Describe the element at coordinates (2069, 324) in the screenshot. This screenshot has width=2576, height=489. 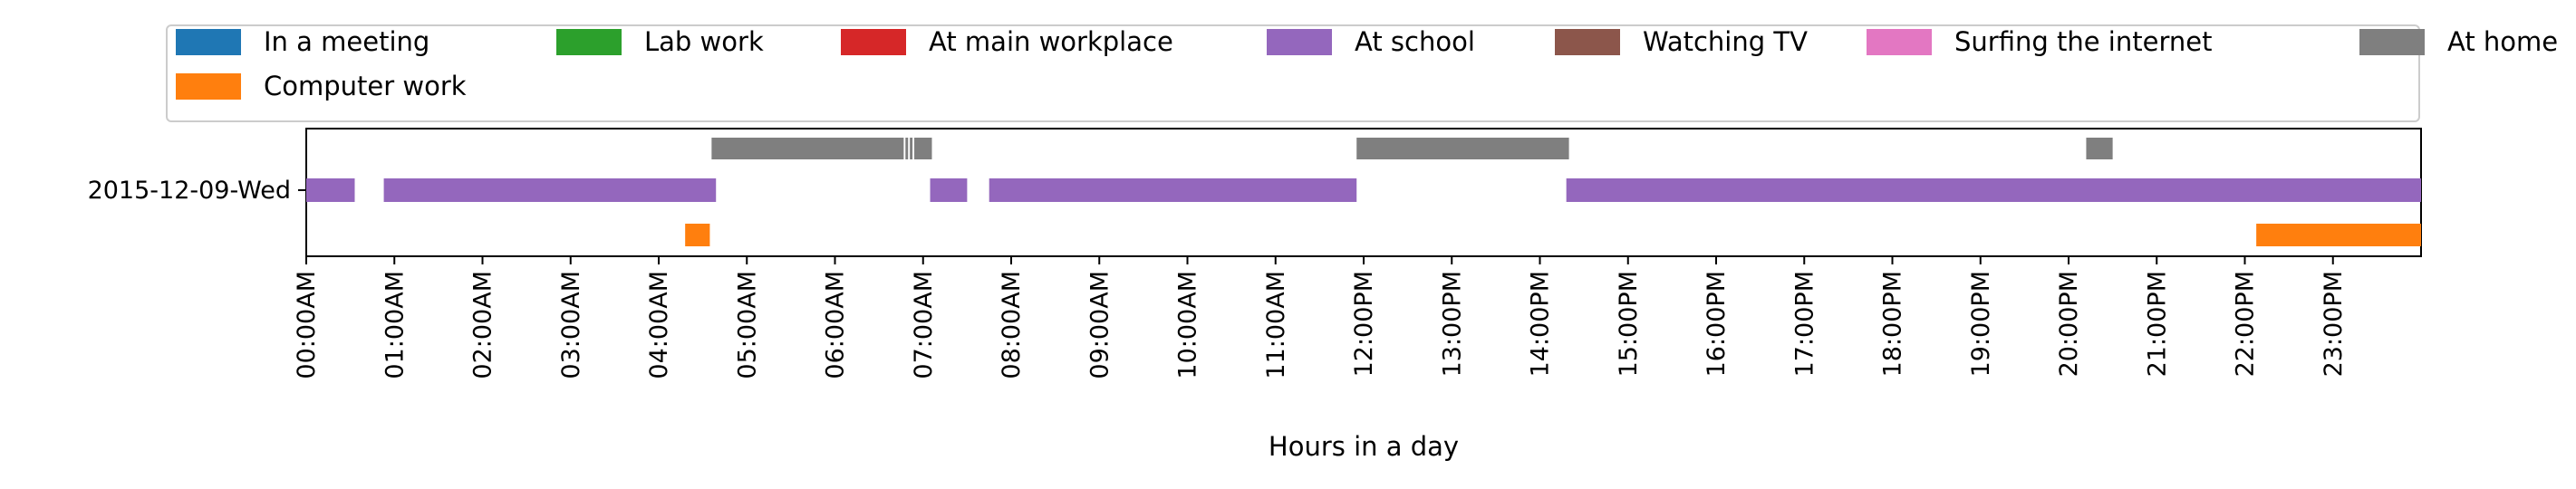
I see `x-tick-label: 20:00PM` at that location.